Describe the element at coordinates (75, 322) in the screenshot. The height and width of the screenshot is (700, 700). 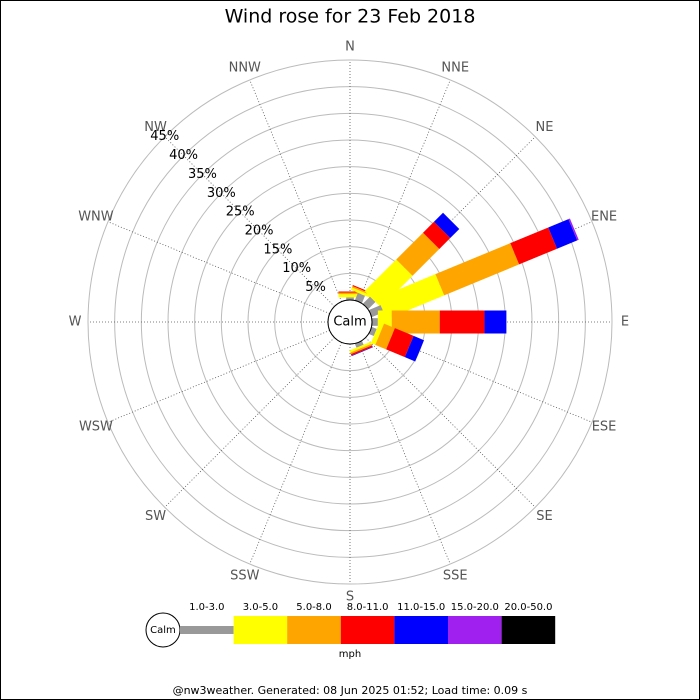
I see `direction-label: W` at that location.